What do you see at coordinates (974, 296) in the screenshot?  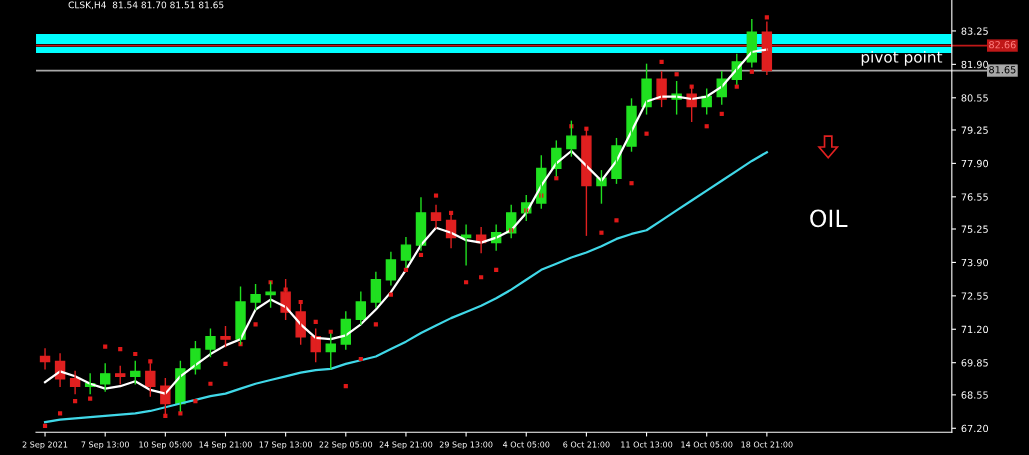 I see `y-tick-label: 72.55` at bounding box center [974, 296].